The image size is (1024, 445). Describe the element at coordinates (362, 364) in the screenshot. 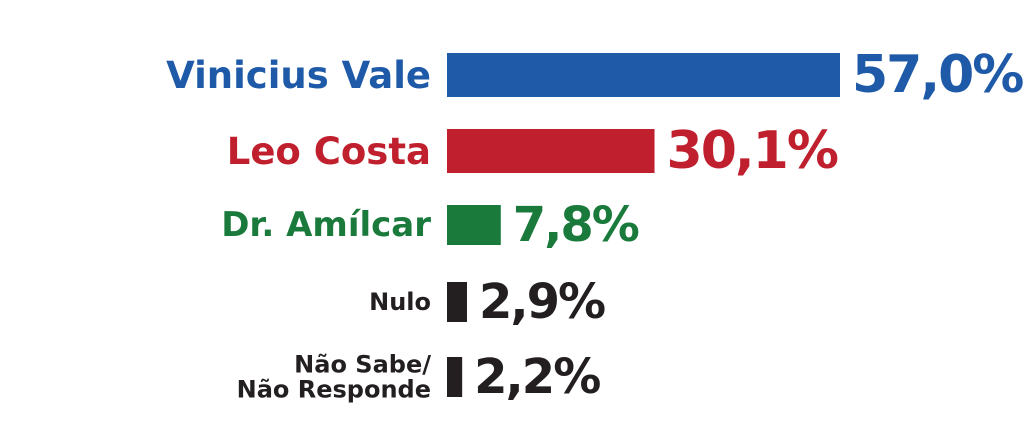

I see `category-label-line: Não Sabe/` at that location.